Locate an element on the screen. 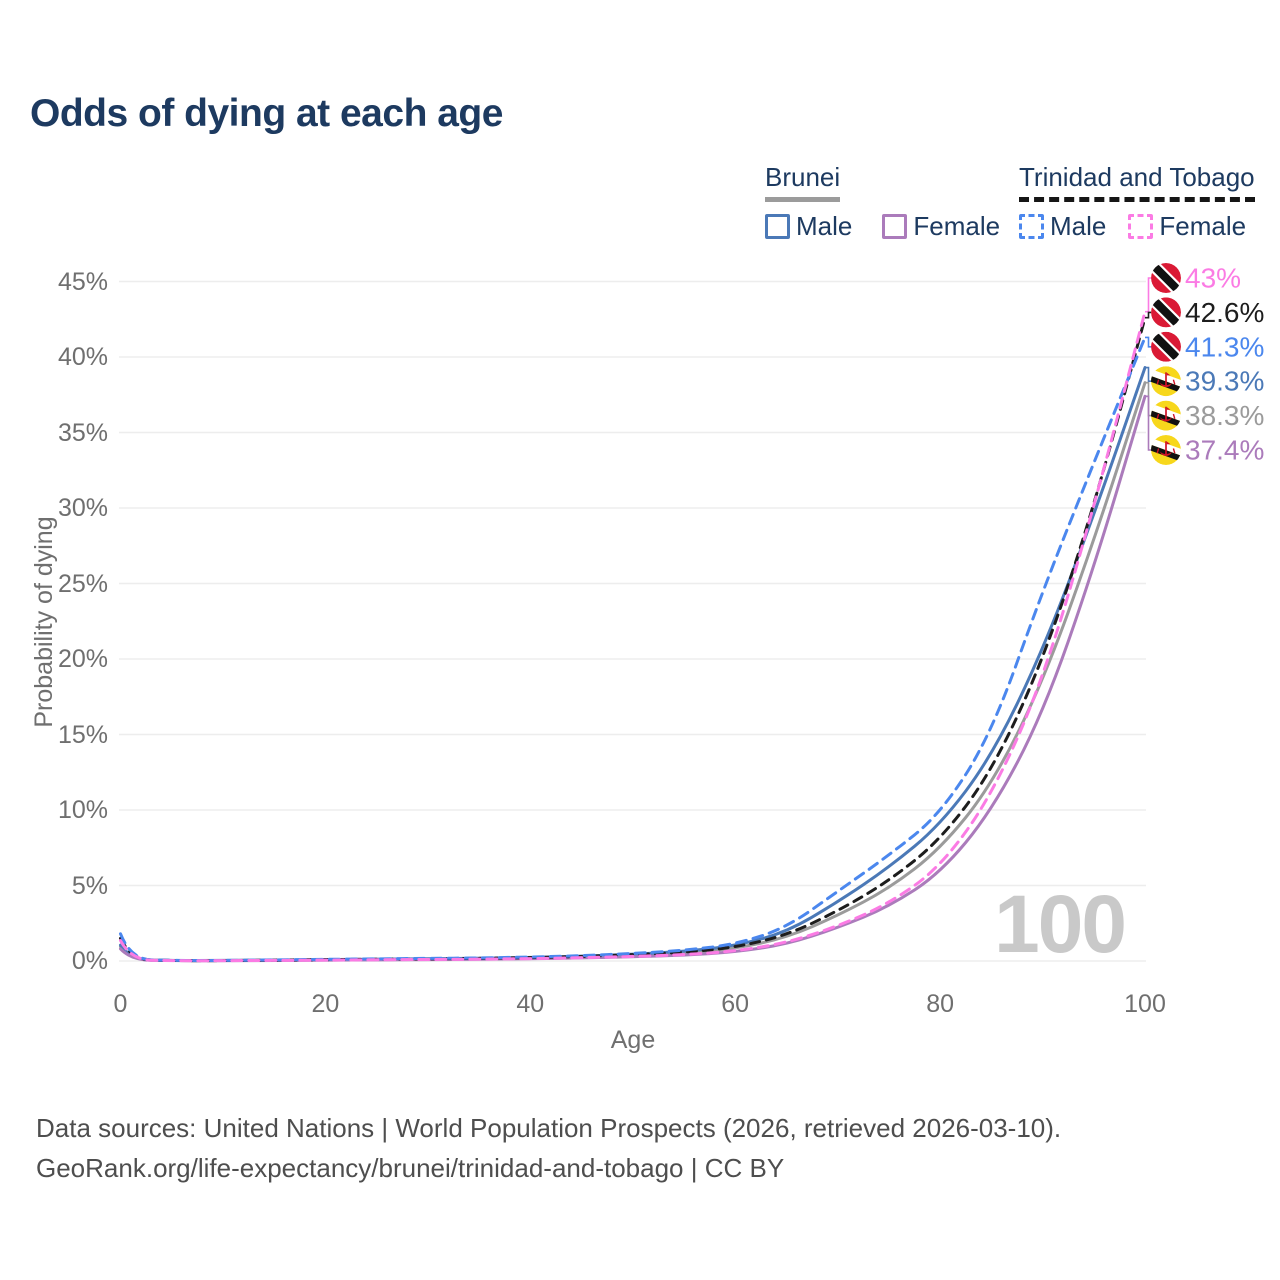  page-title: Odds of dying at each age is located at coordinates (266, 113).